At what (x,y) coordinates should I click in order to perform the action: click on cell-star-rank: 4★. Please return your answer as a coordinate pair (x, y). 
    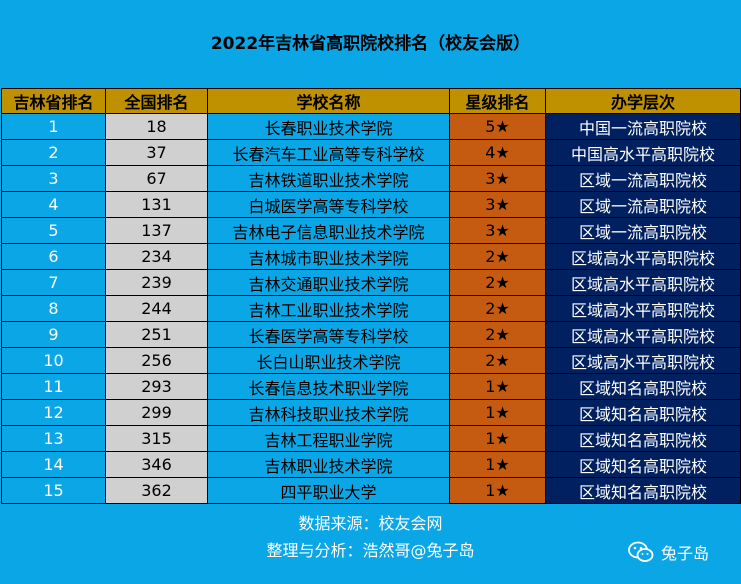
    Looking at the image, I should click on (497, 152).